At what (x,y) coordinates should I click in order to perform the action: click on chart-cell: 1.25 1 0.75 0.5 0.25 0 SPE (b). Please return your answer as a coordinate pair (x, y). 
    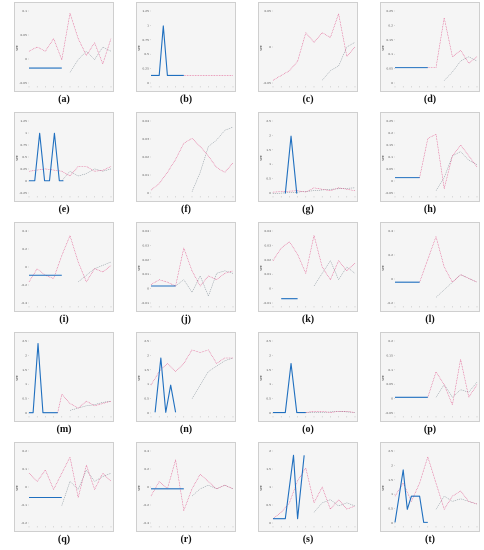
    Looking at the image, I should click on (186, 56).